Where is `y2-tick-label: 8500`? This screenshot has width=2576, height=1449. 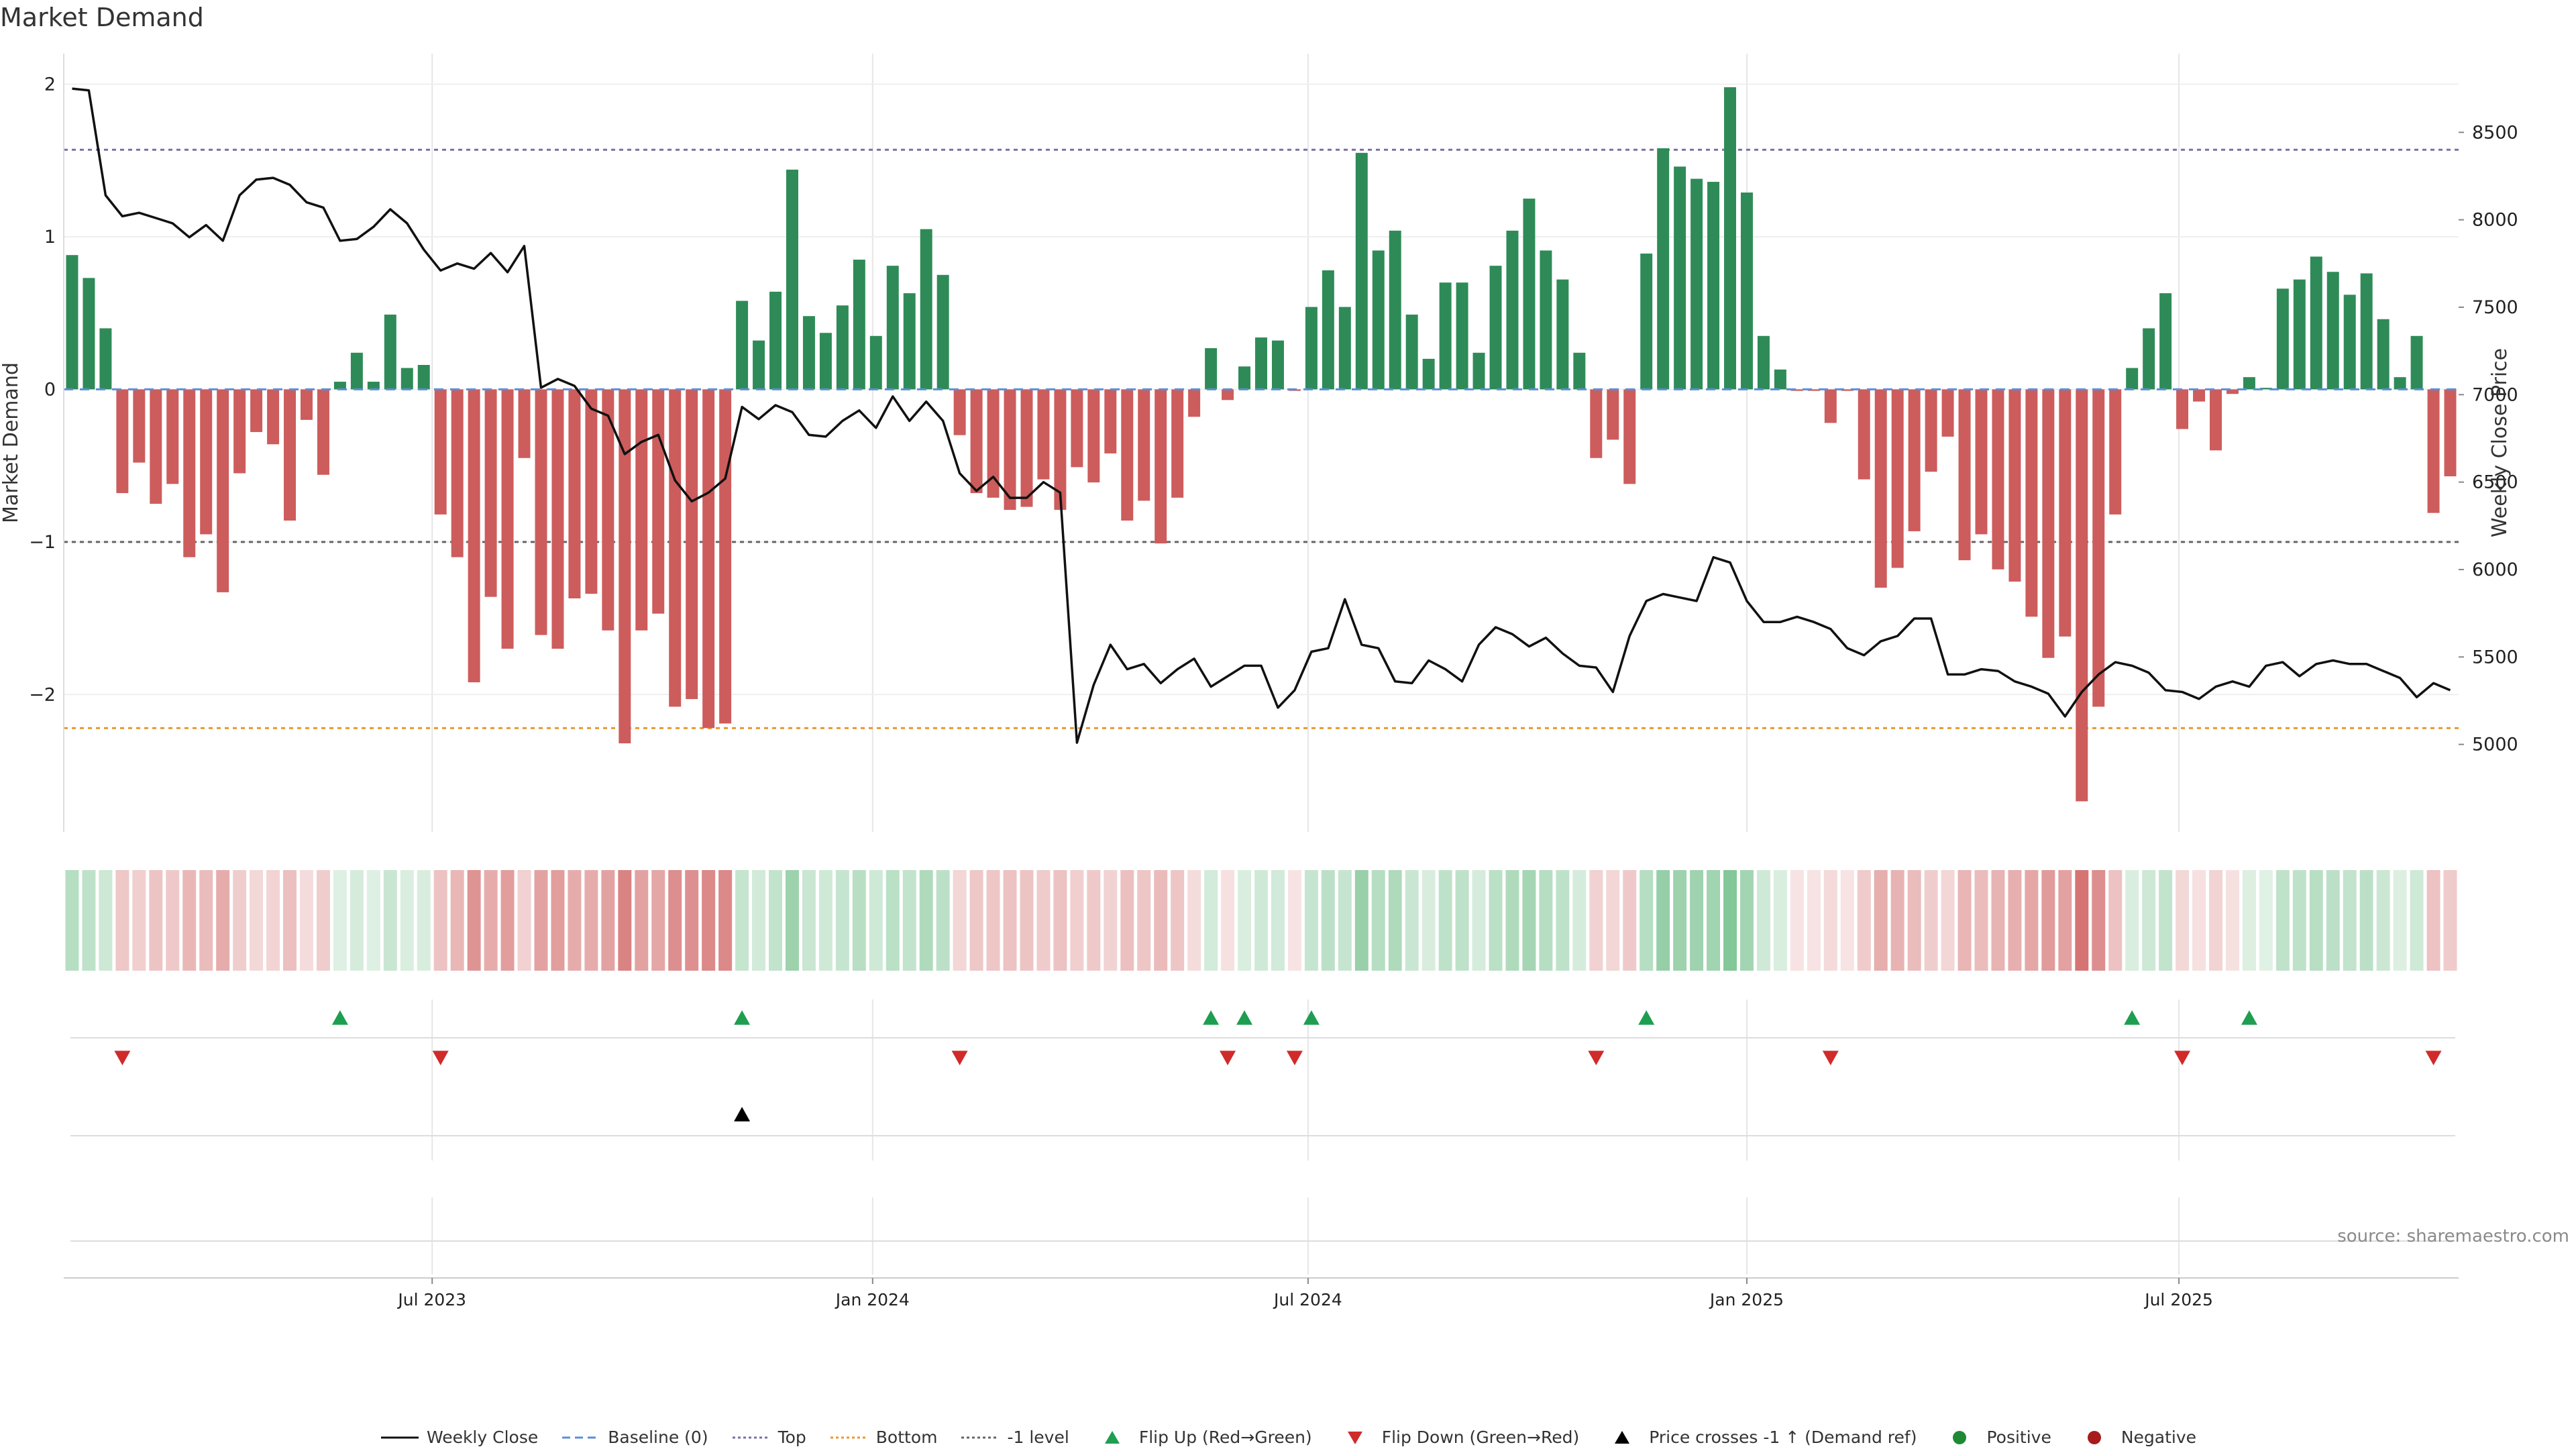
y2-tick-label: 8500 is located at coordinates (2495, 132).